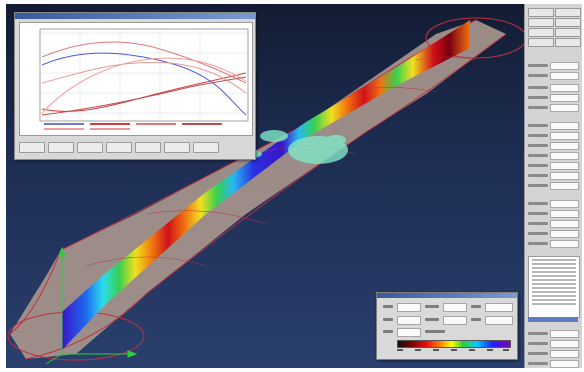 Image resolution: width=584 pixels, height=372 pixels. I want to click on selected-list-item, so click(553, 319).